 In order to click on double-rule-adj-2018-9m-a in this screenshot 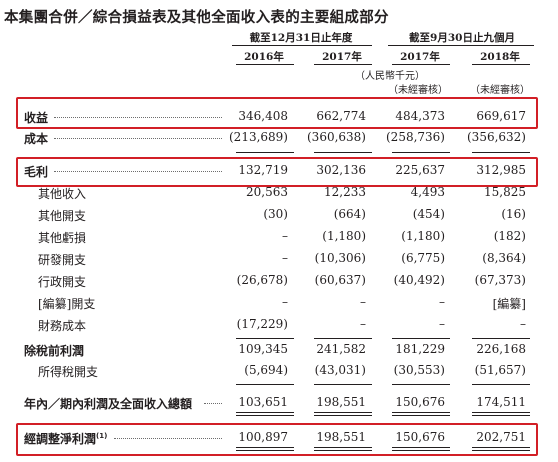, I will do `click(501, 447)`.